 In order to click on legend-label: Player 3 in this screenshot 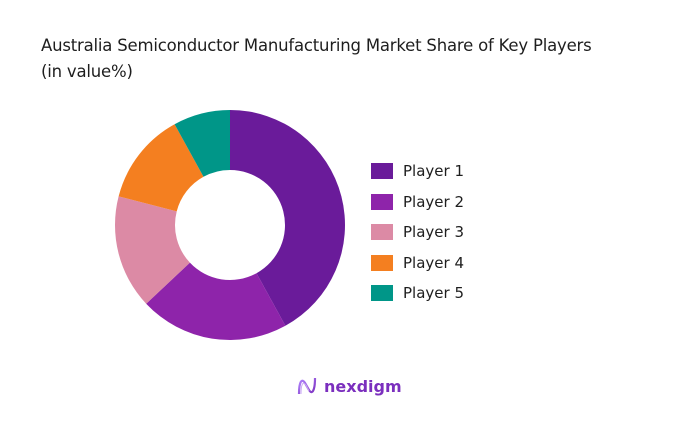, I will do `click(433, 232)`.